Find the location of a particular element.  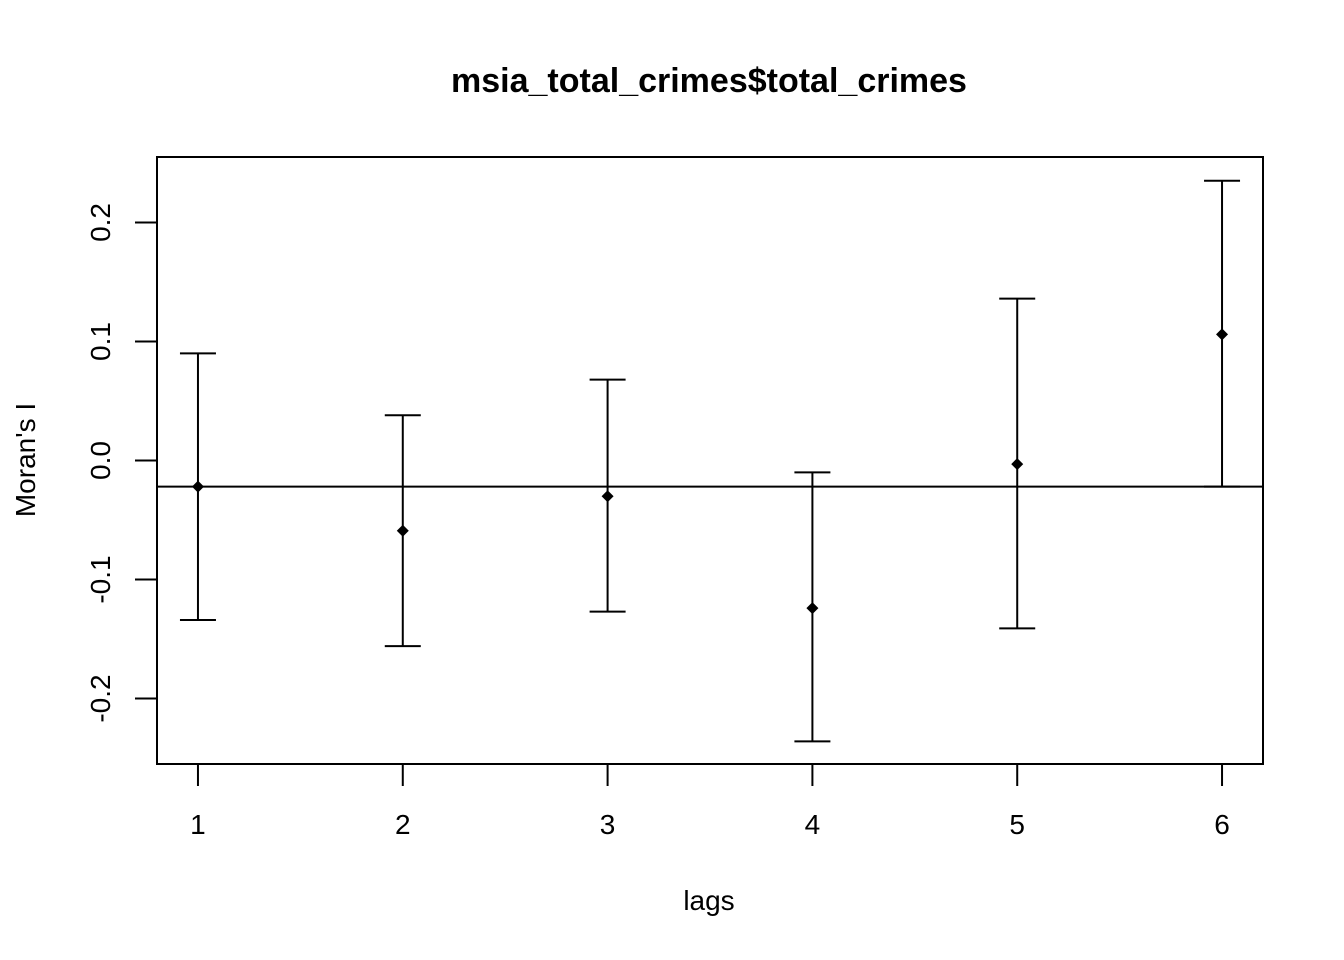

x-tick-label: 2 is located at coordinates (403, 824).